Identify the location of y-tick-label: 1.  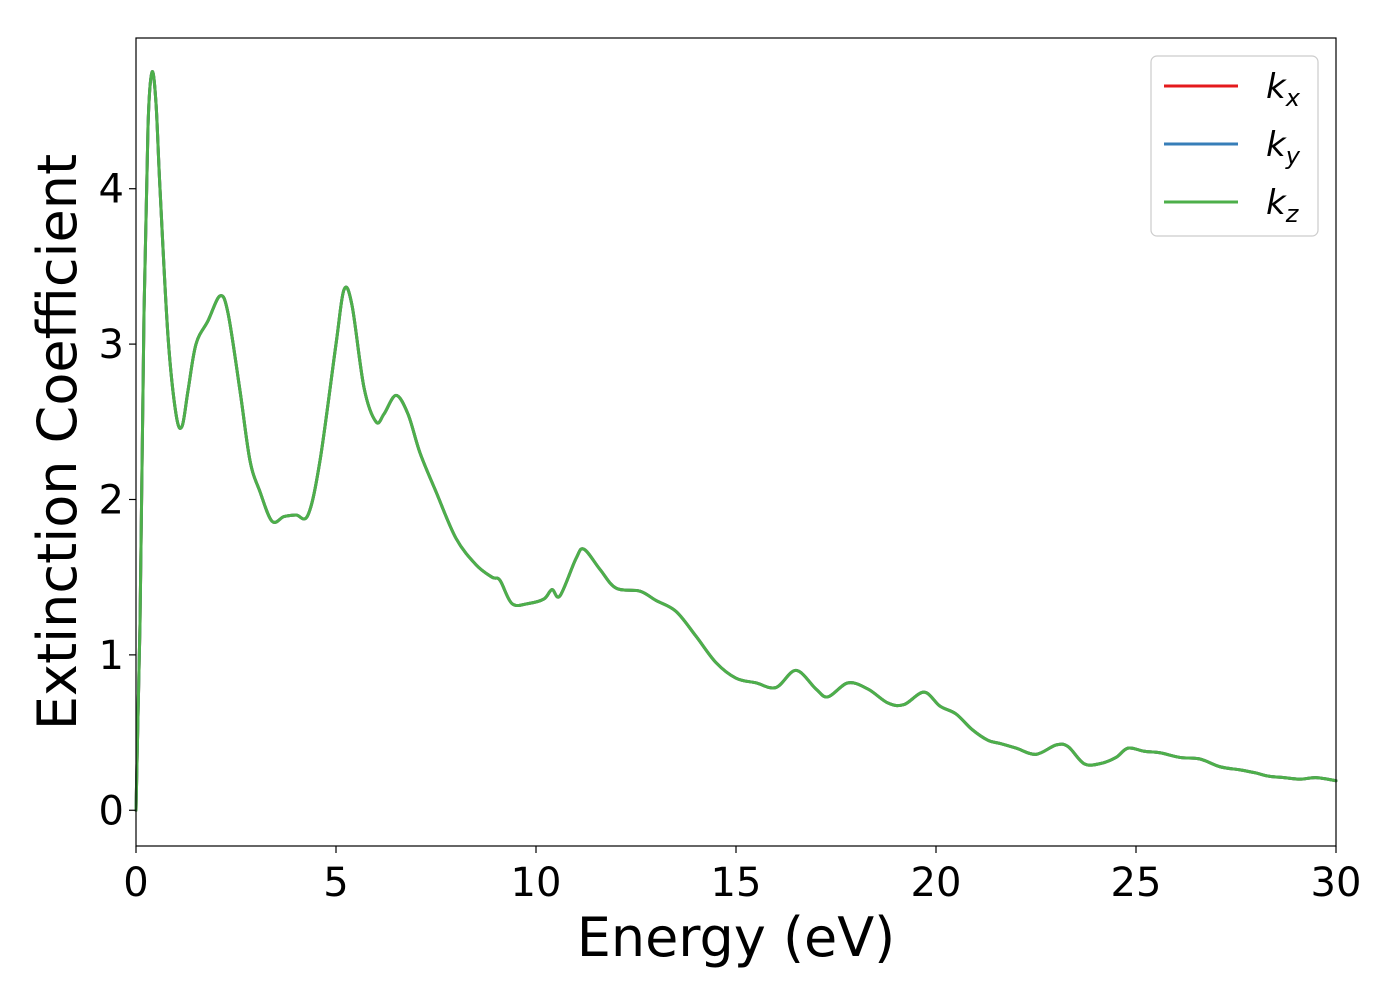
(111, 656).